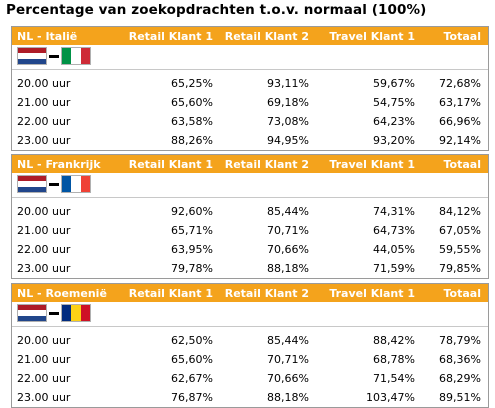 The width and height of the screenshot is (495, 408). What do you see at coordinates (394, 268) in the screenshot?
I see `travel-1-cell: 71,59%` at bounding box center [394, 268].